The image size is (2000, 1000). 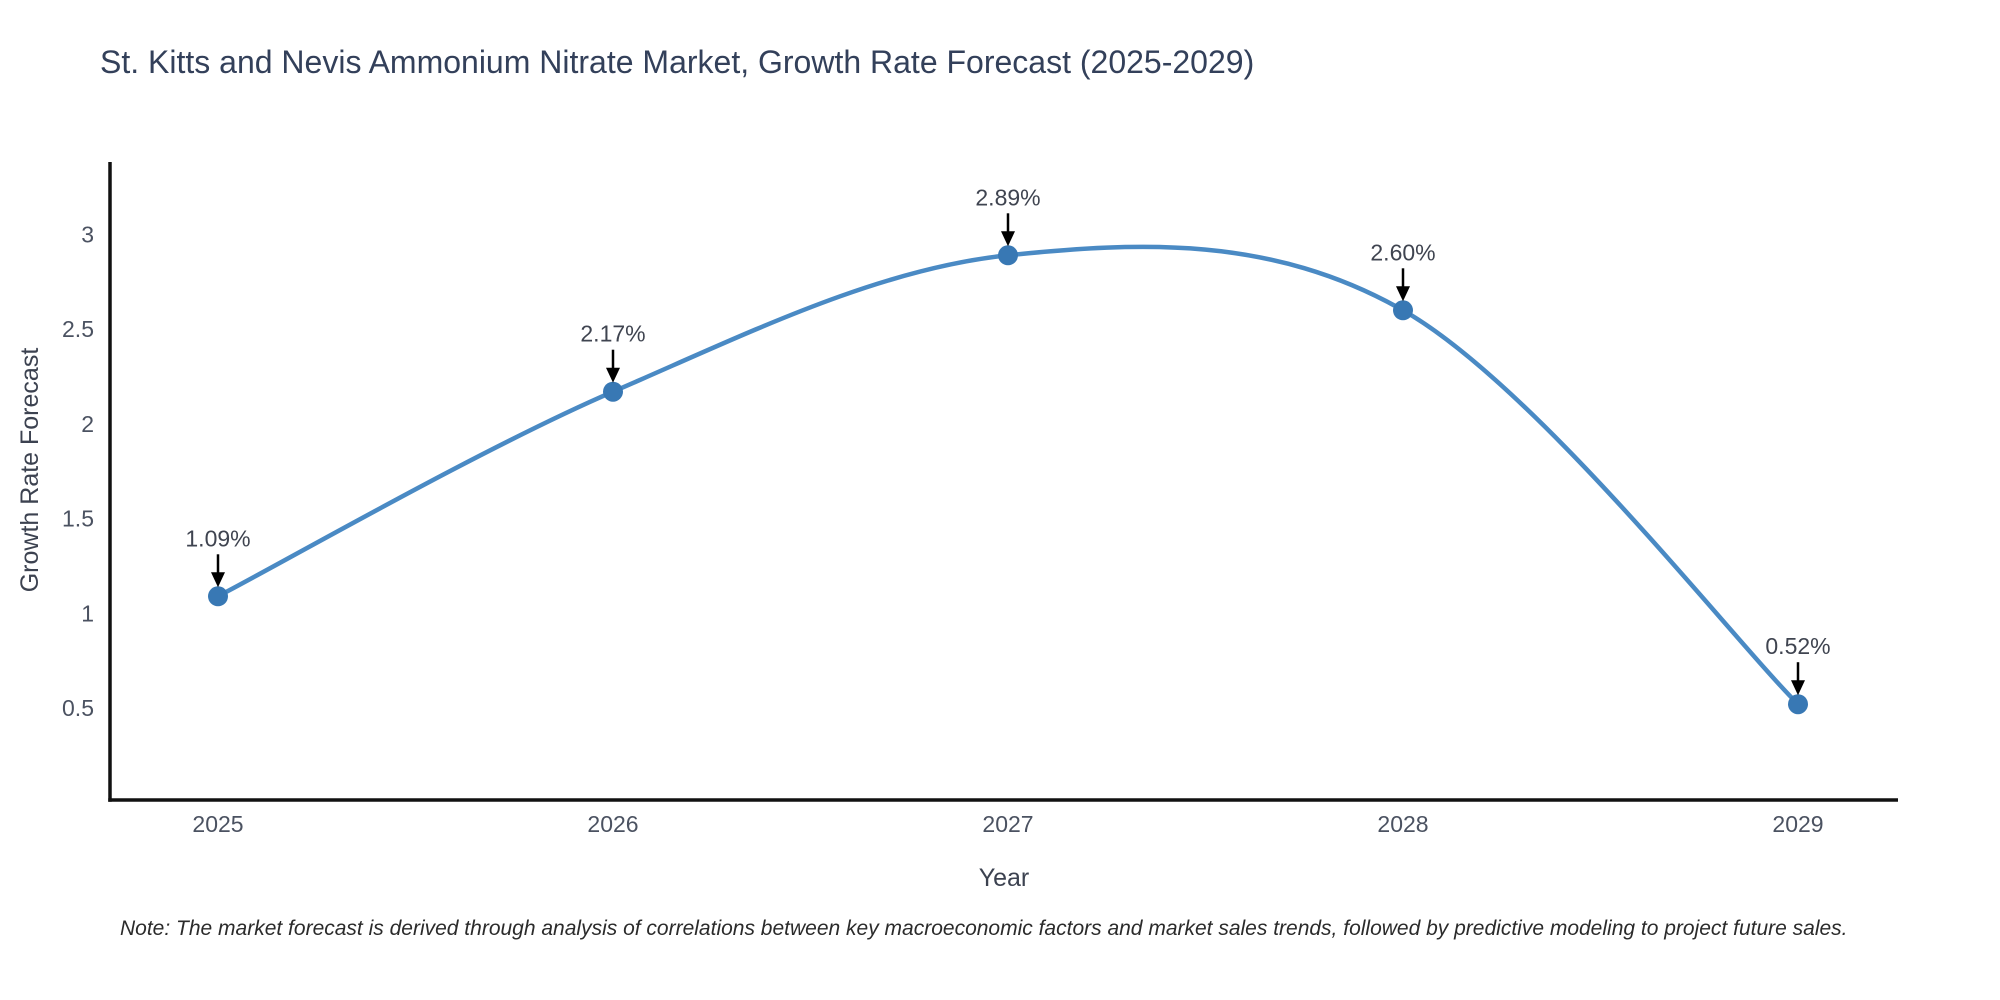 What do you see at coordinates (1007, 824) in the screenshot?
I see `x-tick-label: 2027` at bounding box center [1007, 824].